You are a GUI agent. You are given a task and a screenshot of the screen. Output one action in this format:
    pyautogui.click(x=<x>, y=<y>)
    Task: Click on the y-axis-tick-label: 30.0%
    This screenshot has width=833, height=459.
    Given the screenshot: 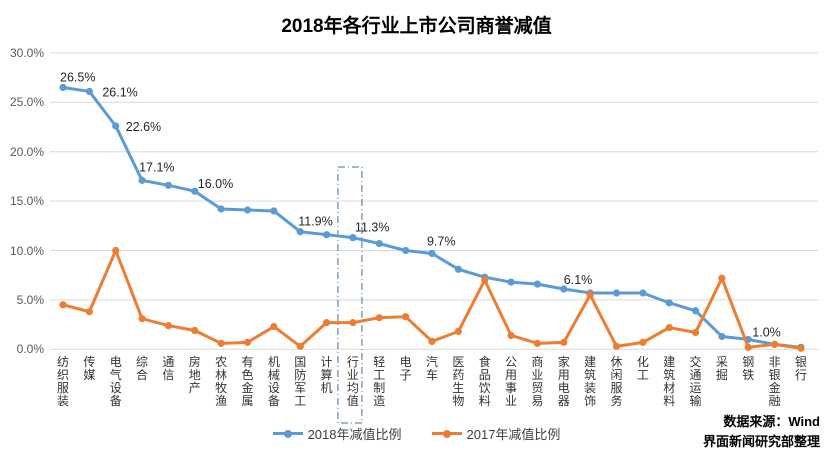 What is the action you would take?
    pyautogui.click(x=26, y=52)
    